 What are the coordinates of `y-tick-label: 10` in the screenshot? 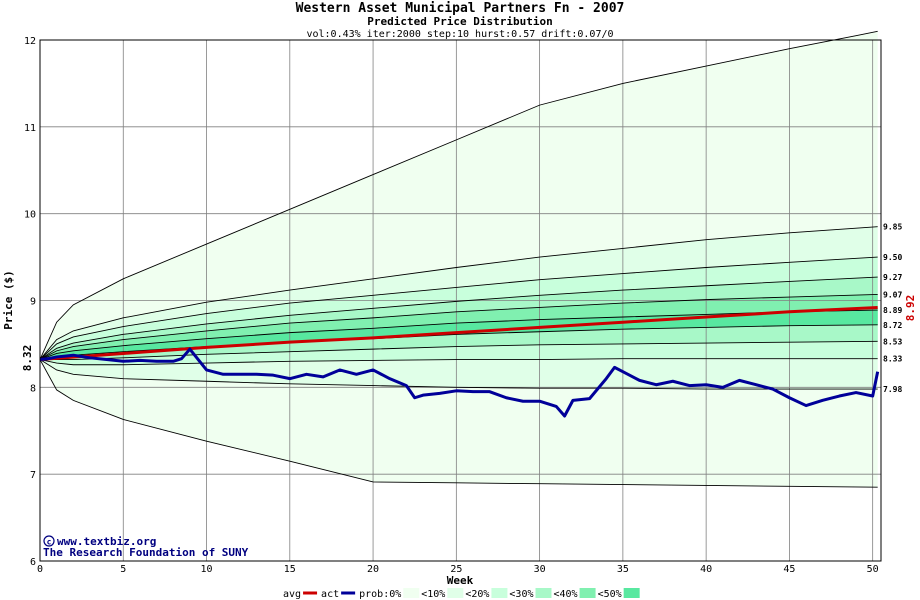 It's located at (30, 215).